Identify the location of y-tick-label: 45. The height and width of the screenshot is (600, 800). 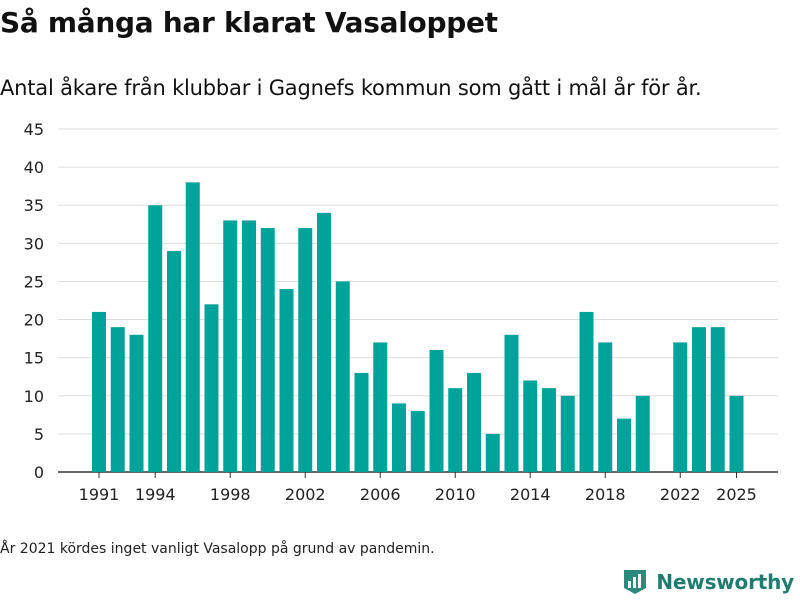
(34, 129).